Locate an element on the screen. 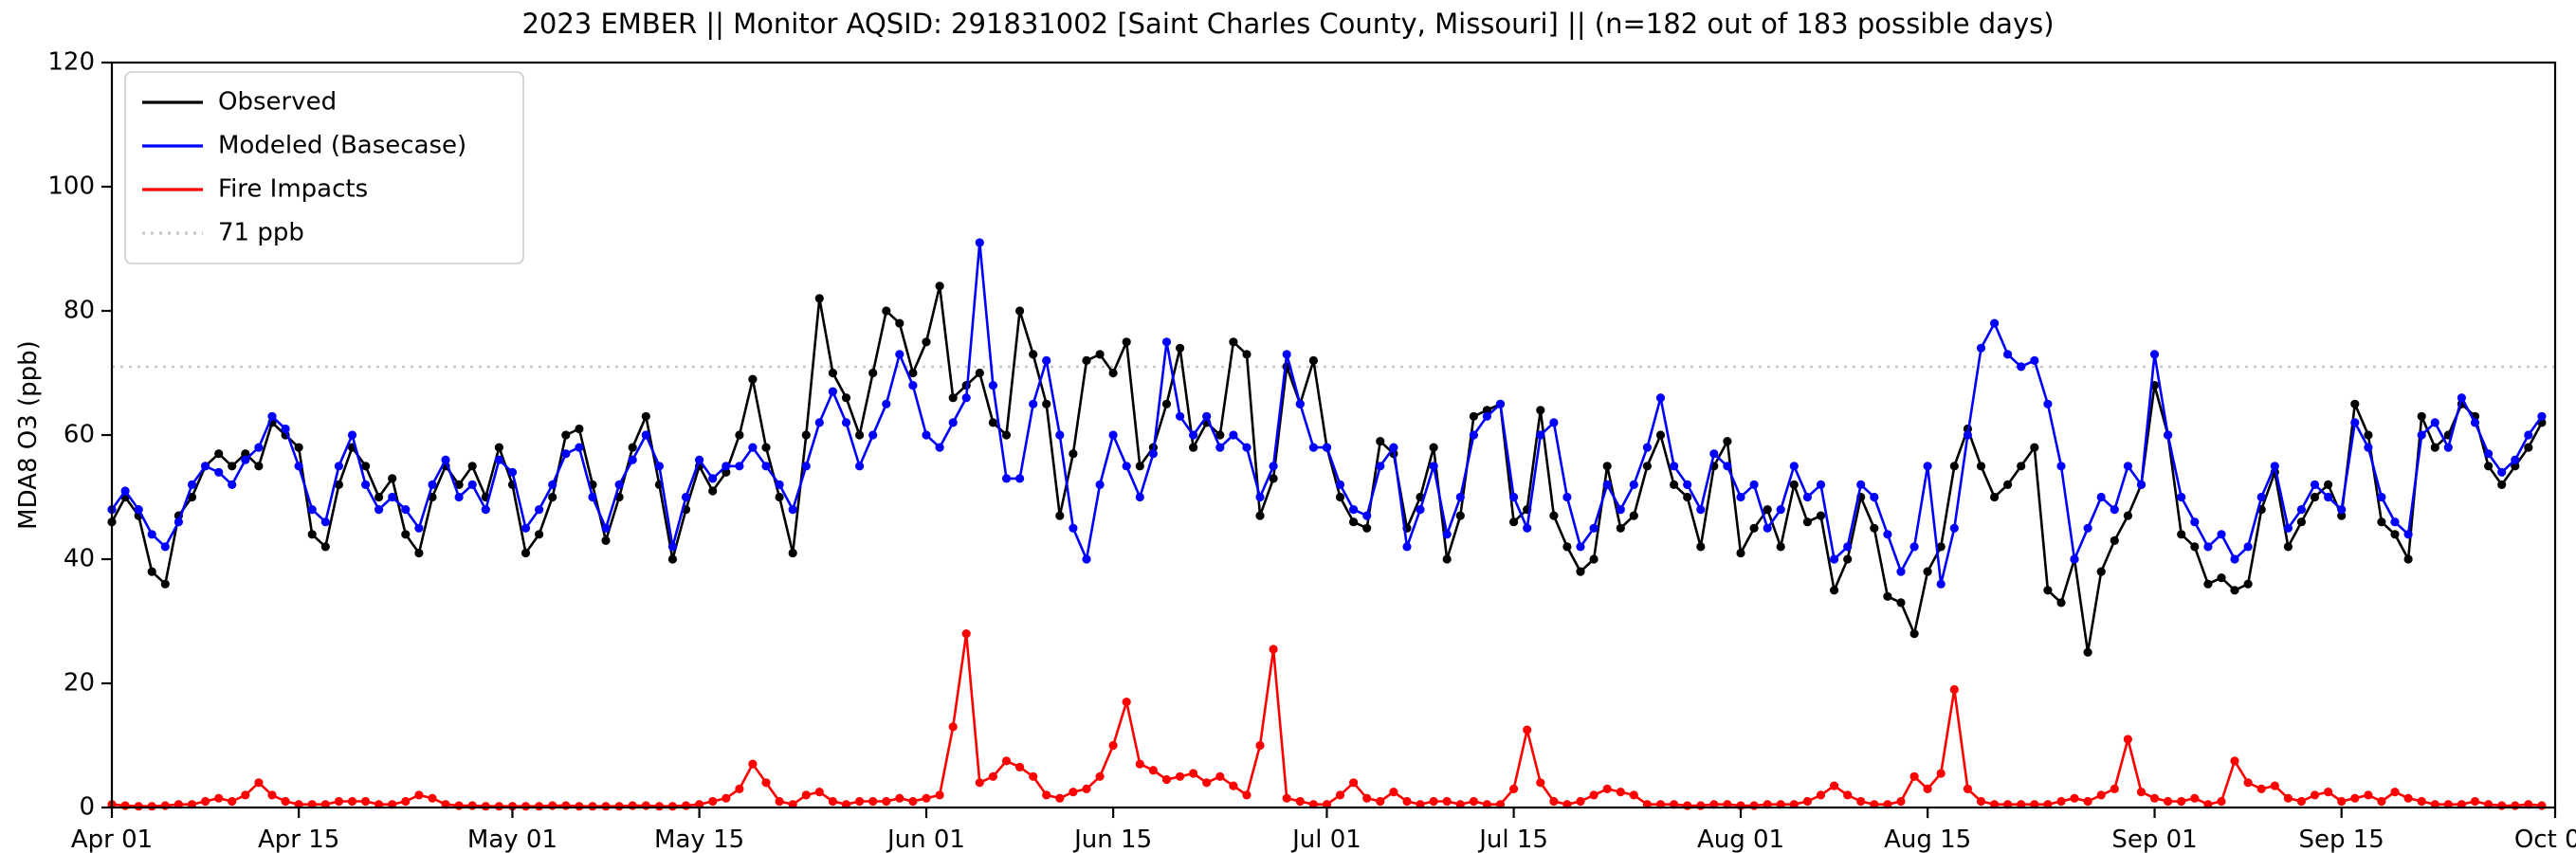 This screenshot has height=853, width=2576. y-tick-label: 100 is located at coordinates (71, 186).